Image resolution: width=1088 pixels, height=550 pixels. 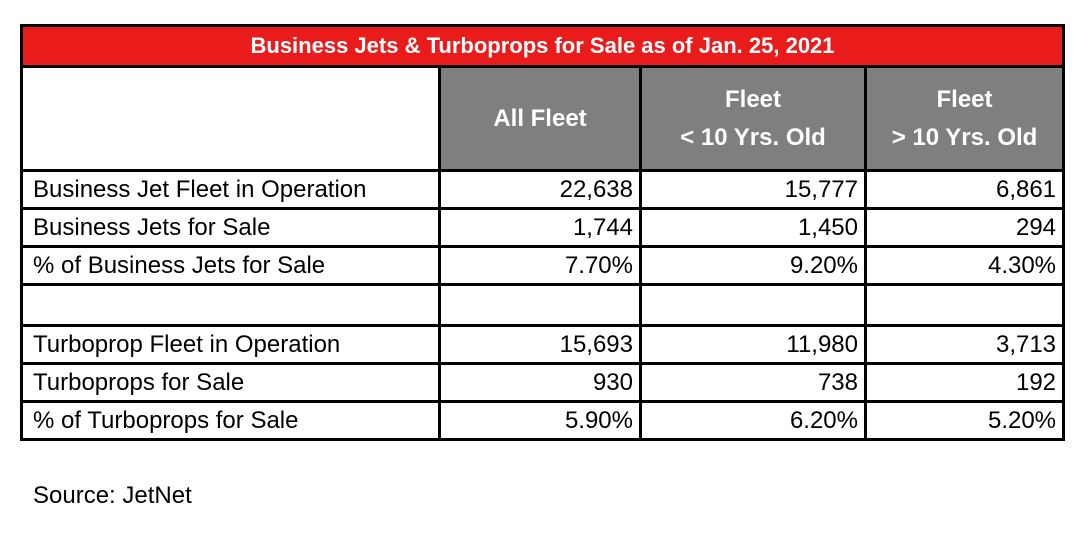 I want to click on header-under-10: Fleet < 10 Yrs. Old, so click(x=753, y=119).